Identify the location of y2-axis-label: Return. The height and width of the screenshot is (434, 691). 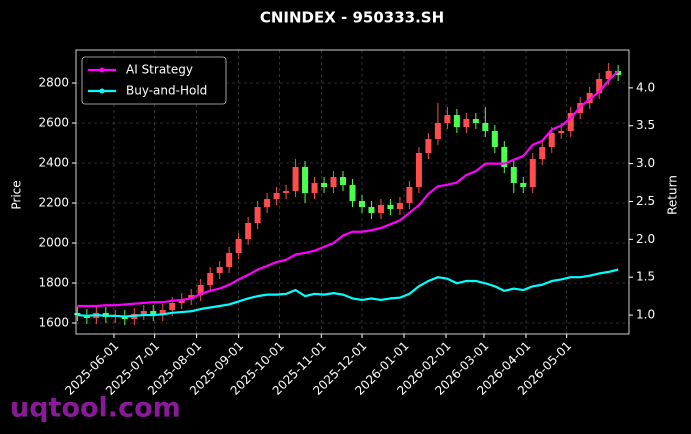
(673, 195).